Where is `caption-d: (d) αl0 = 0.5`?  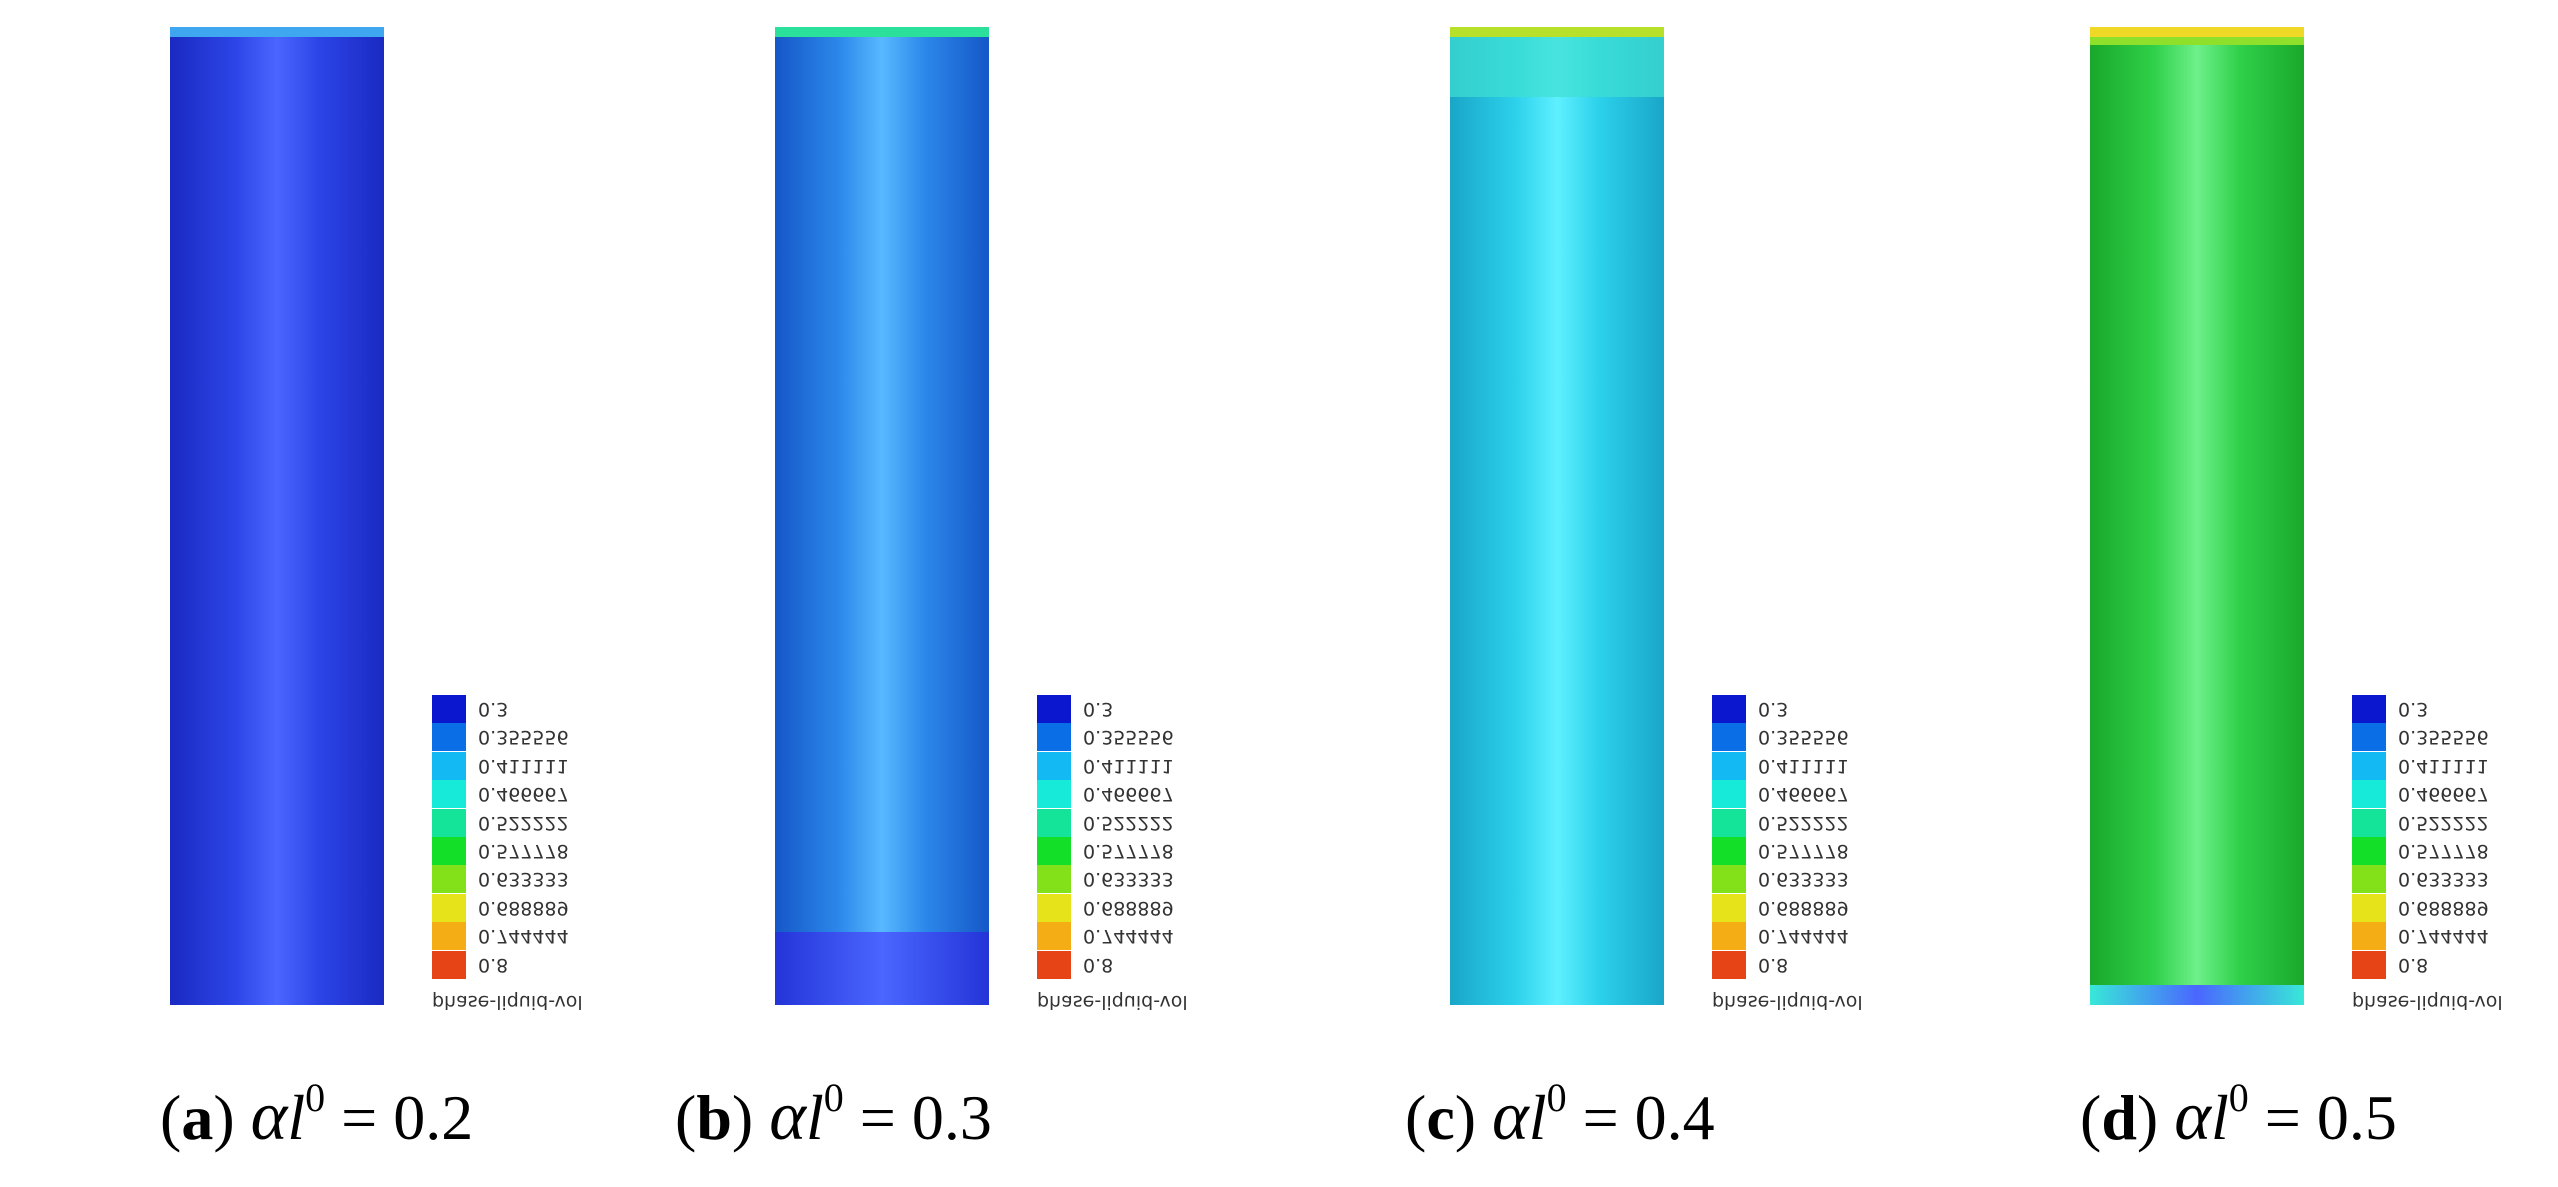 caption-d: (d) αl0 = 0.5 is located at coordinates (2238, 1115).